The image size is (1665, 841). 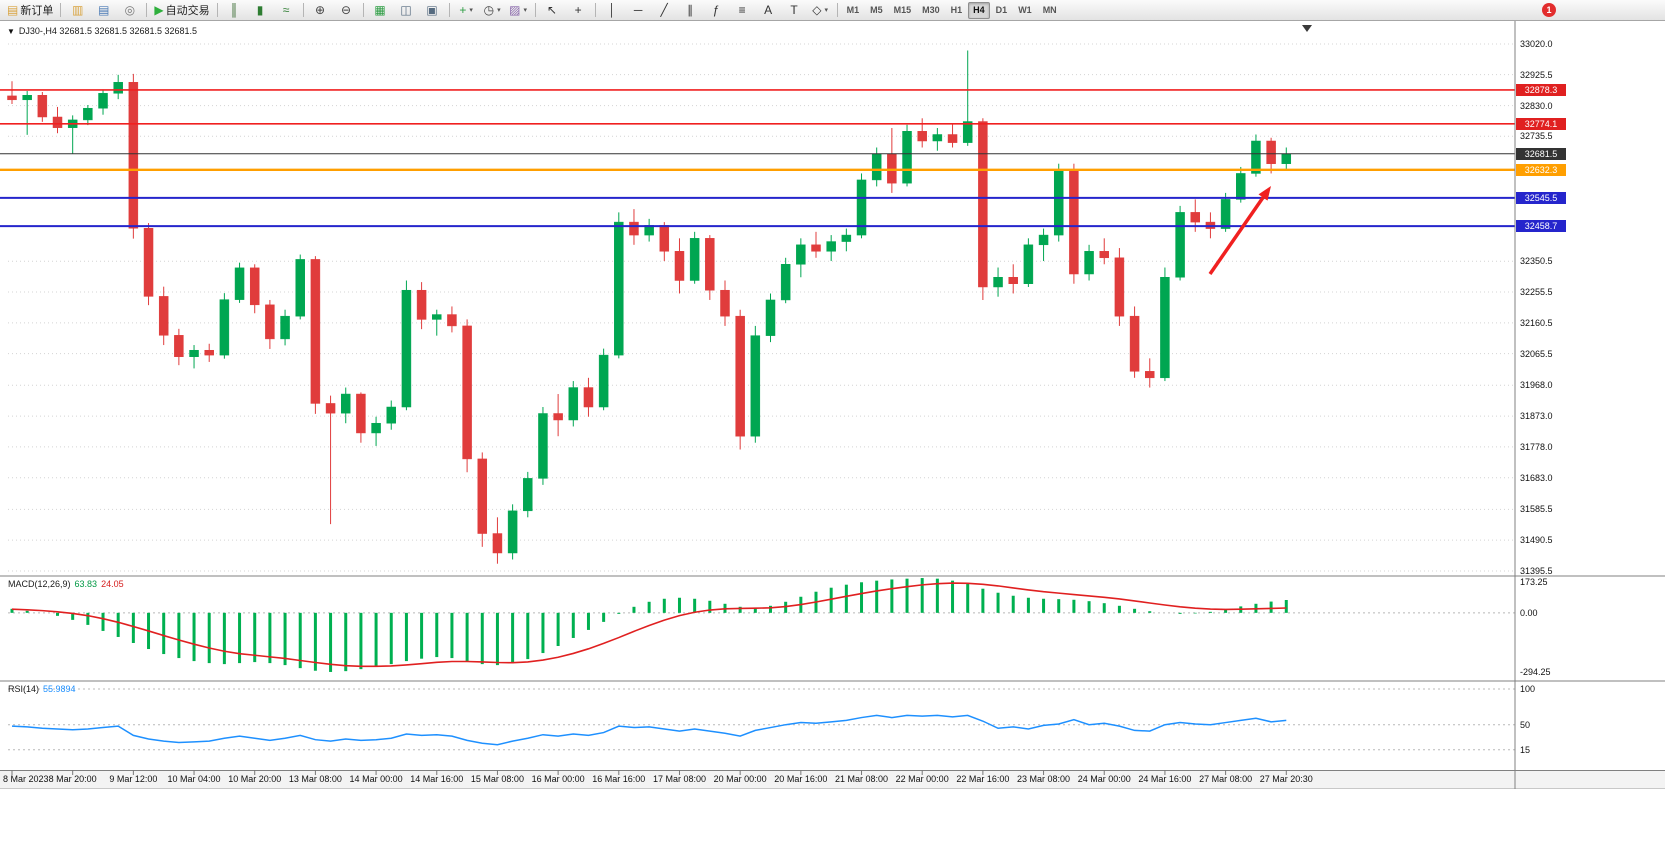 What do you see at coordinates (931, 10) in the screenshot?
I see `timeframe-m30-button: M30` at bounding box center [931, 10].